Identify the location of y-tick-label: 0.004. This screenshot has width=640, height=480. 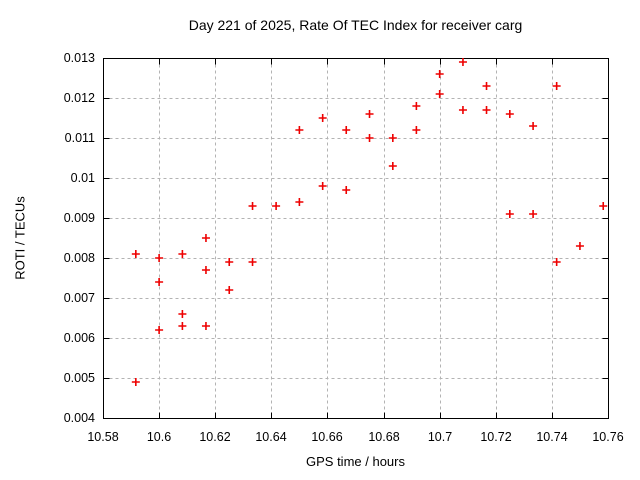
(79, 418).